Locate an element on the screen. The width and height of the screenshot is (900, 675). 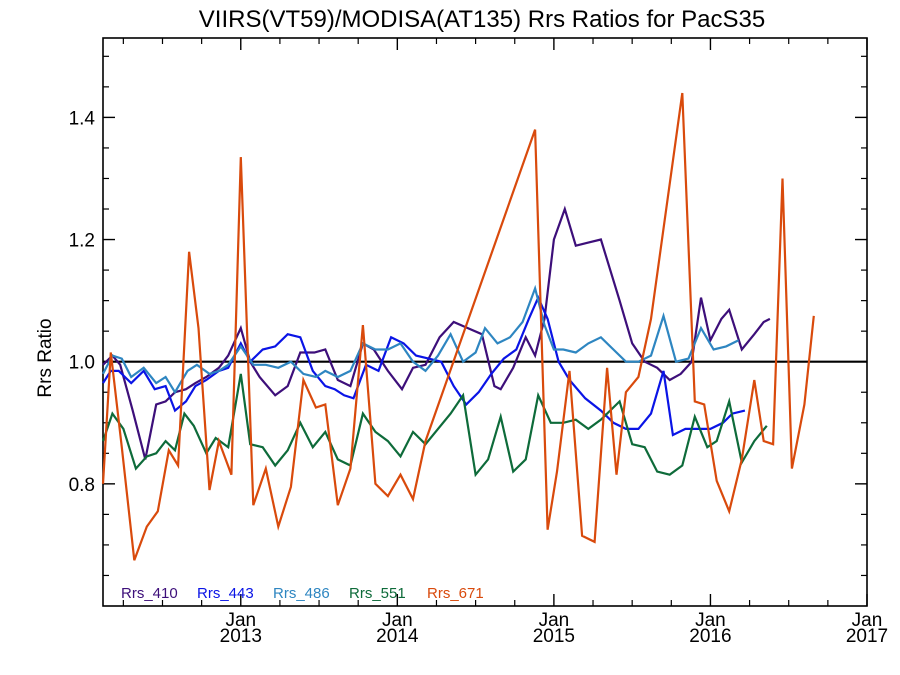
x-tick-label-year: 2014 is located at coordinates (397, 636).